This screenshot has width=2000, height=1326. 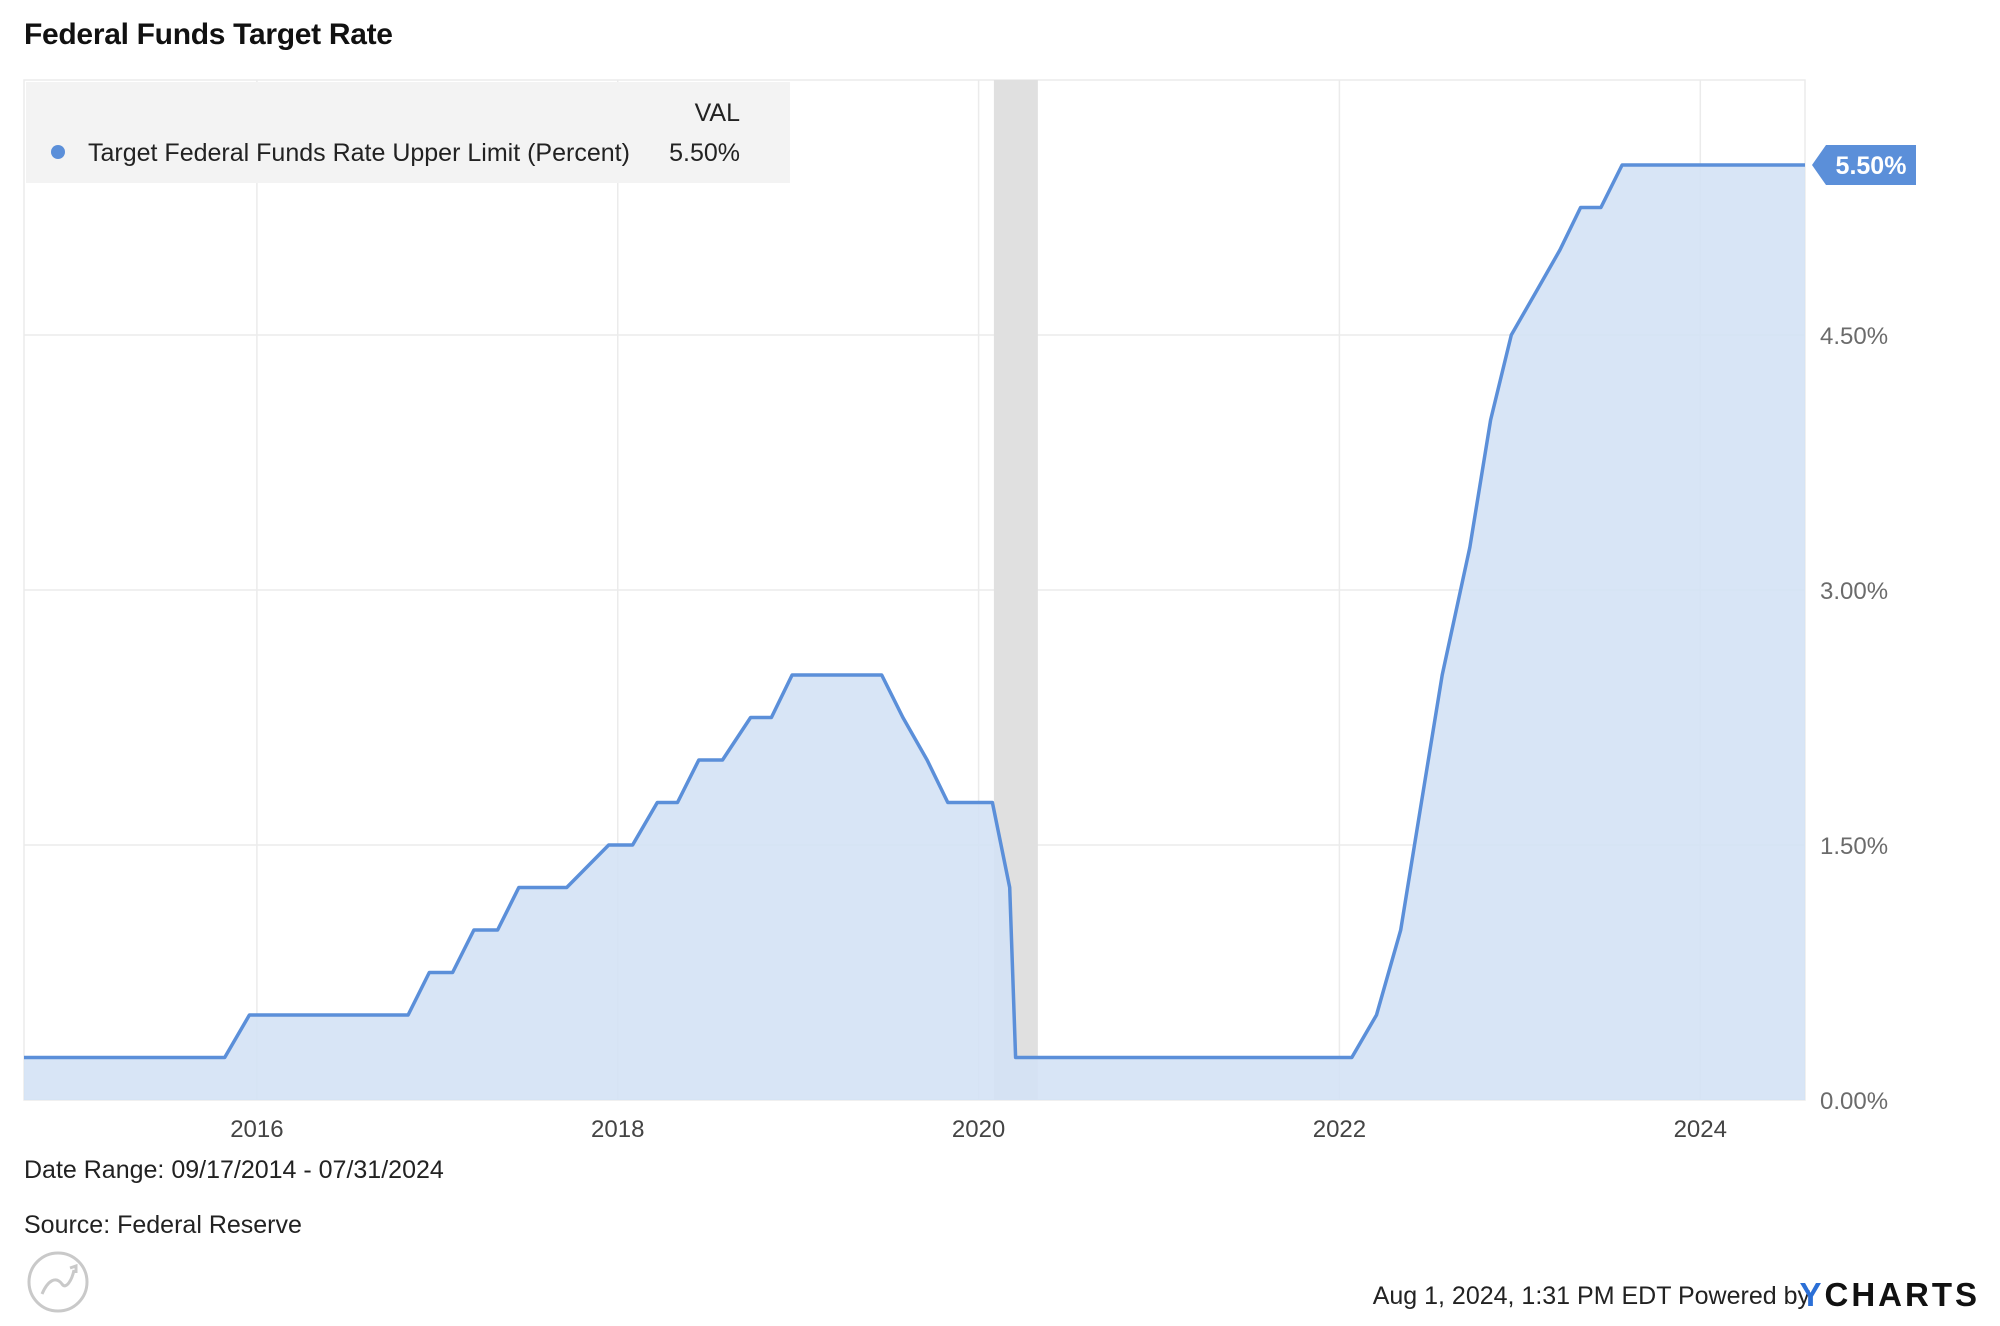 What do you see at coordinates (1854, 719) in the screenshot?
I see `y-axis: 0.00% 1.50% 3.00% 4.50%` at bounding box center [1854, 719].